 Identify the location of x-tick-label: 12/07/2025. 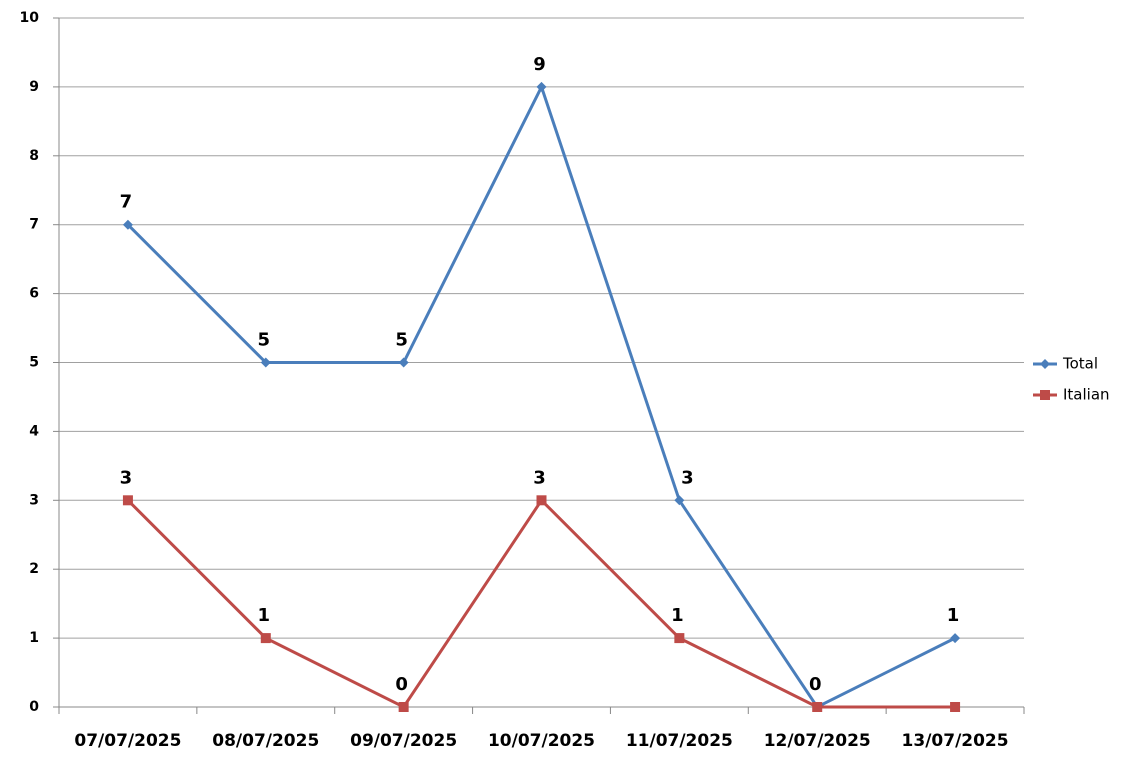
(817, 741).